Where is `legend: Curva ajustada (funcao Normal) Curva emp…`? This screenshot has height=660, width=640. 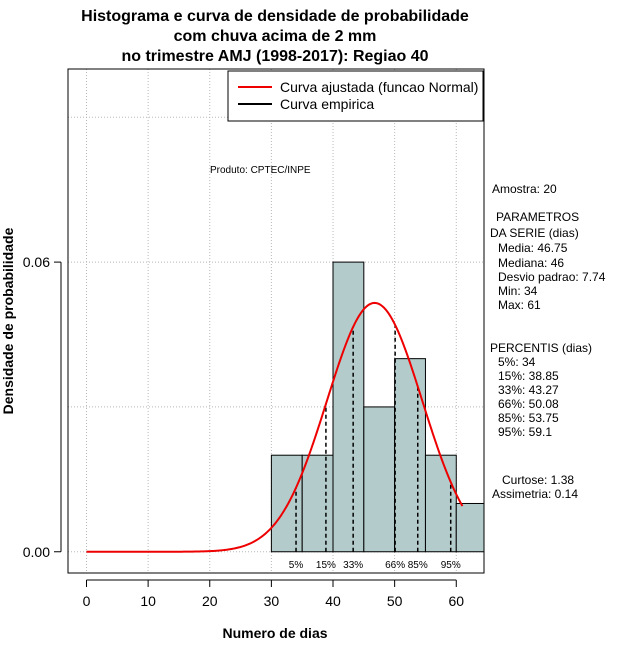
legend: Curva ajustada (funcao Normal) Curva emp… is located at coordinates (355, 96).